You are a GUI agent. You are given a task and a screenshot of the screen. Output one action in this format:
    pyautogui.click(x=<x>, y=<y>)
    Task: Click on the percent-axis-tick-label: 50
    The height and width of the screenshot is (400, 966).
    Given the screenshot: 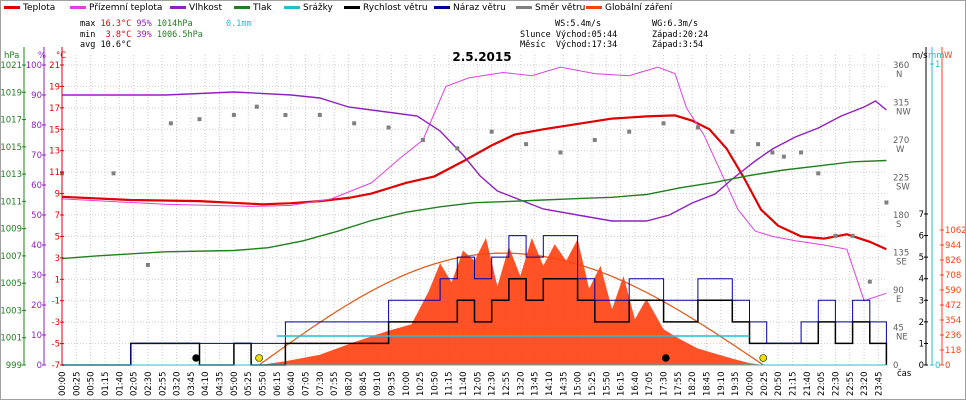 What is the action you would take?
    pyautogui.click(x=36, y=216)
    